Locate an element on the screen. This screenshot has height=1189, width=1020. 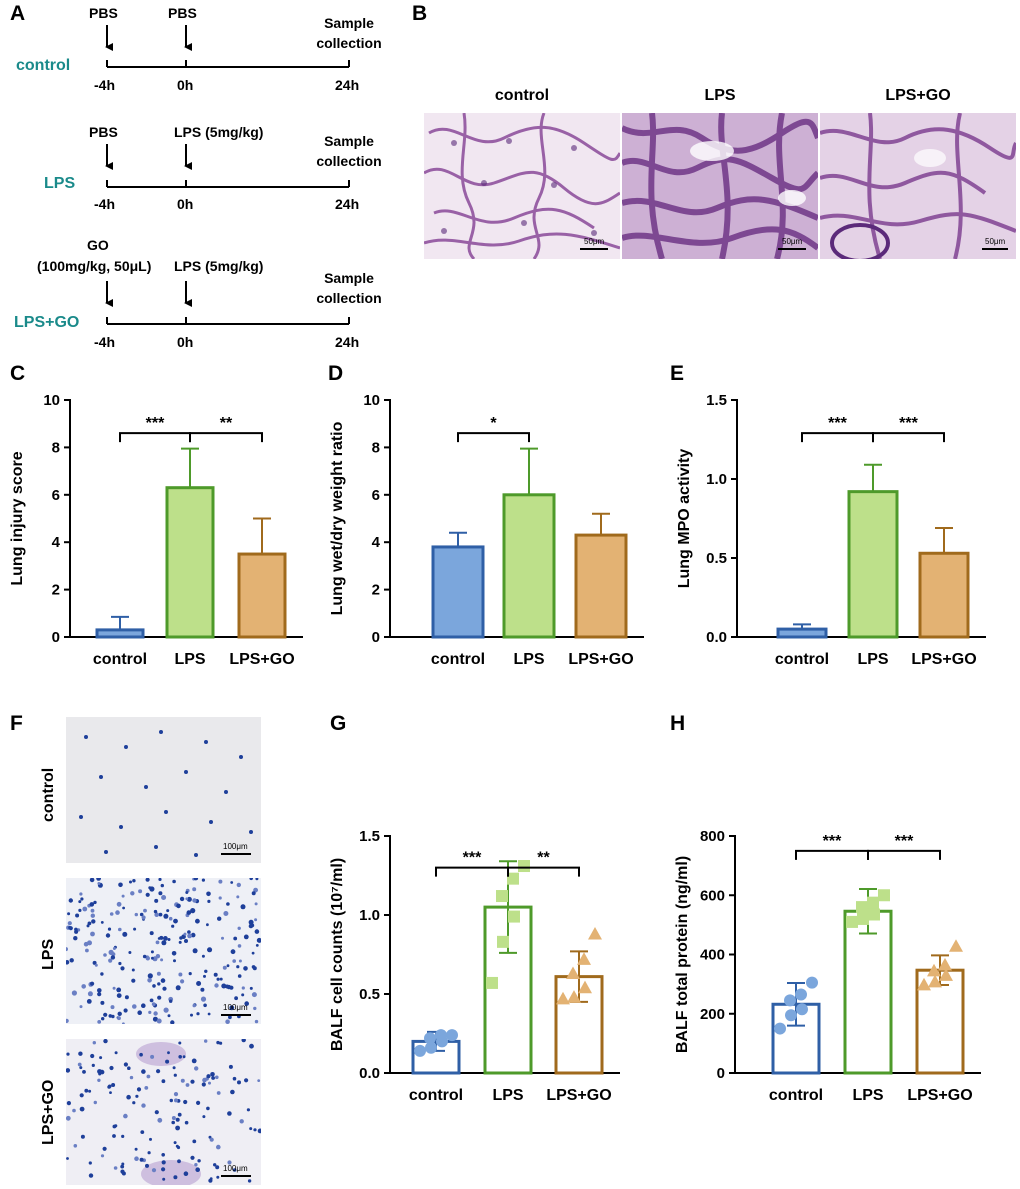
y-tick-label: 1.5 is located at coordinates (716, 400).